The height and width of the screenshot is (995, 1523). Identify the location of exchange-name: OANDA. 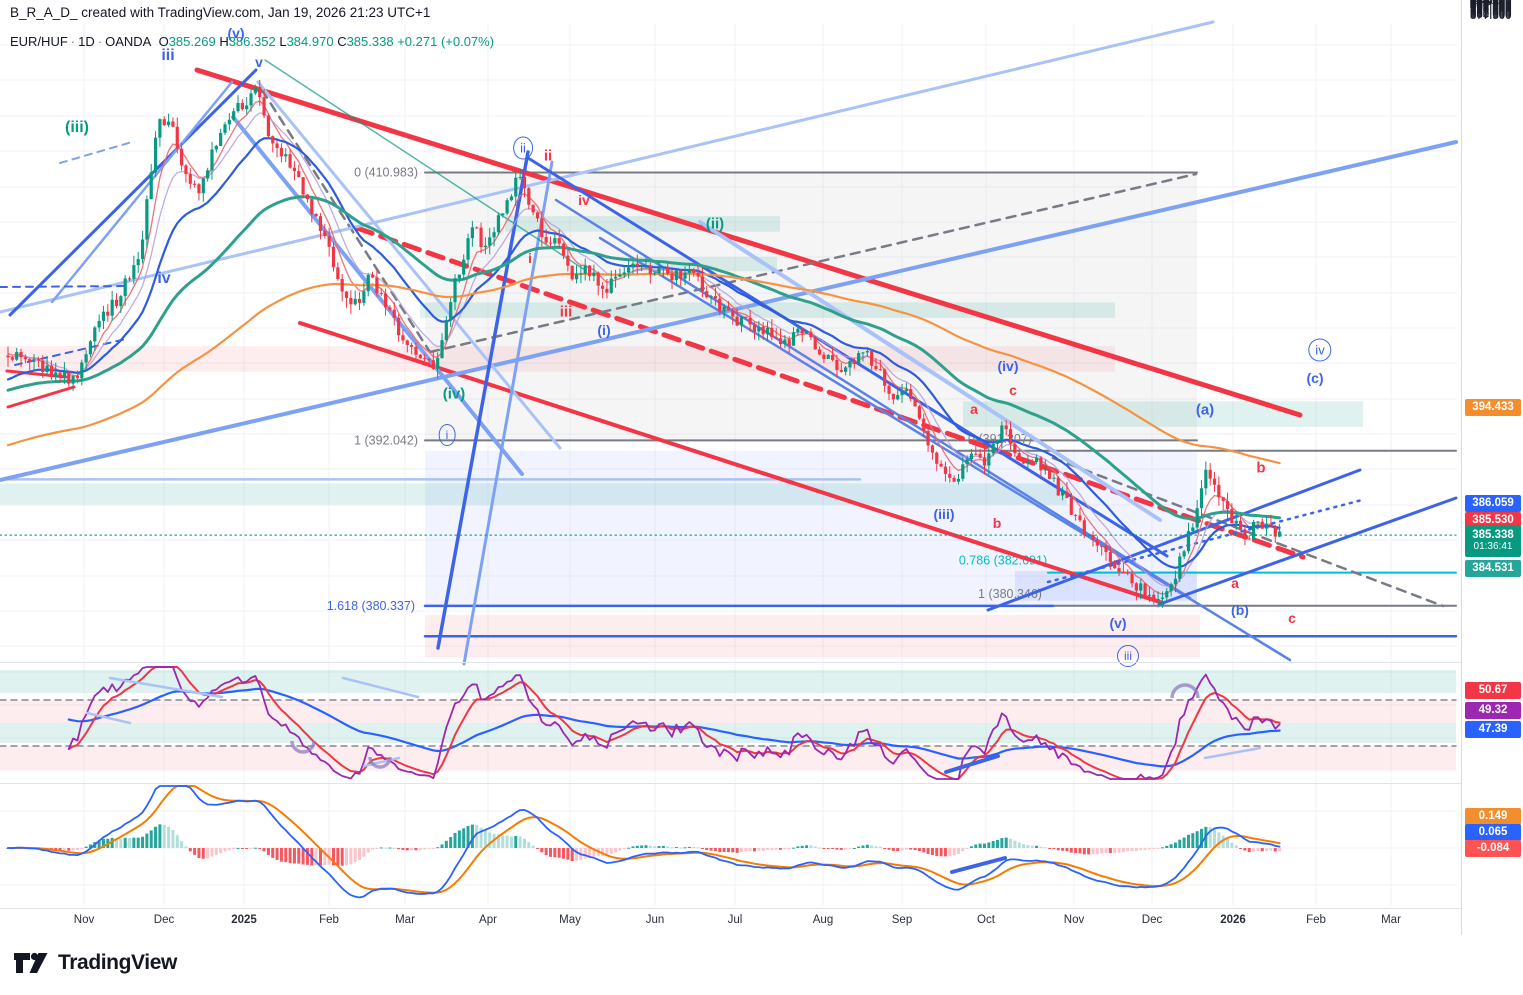
(128, 41).